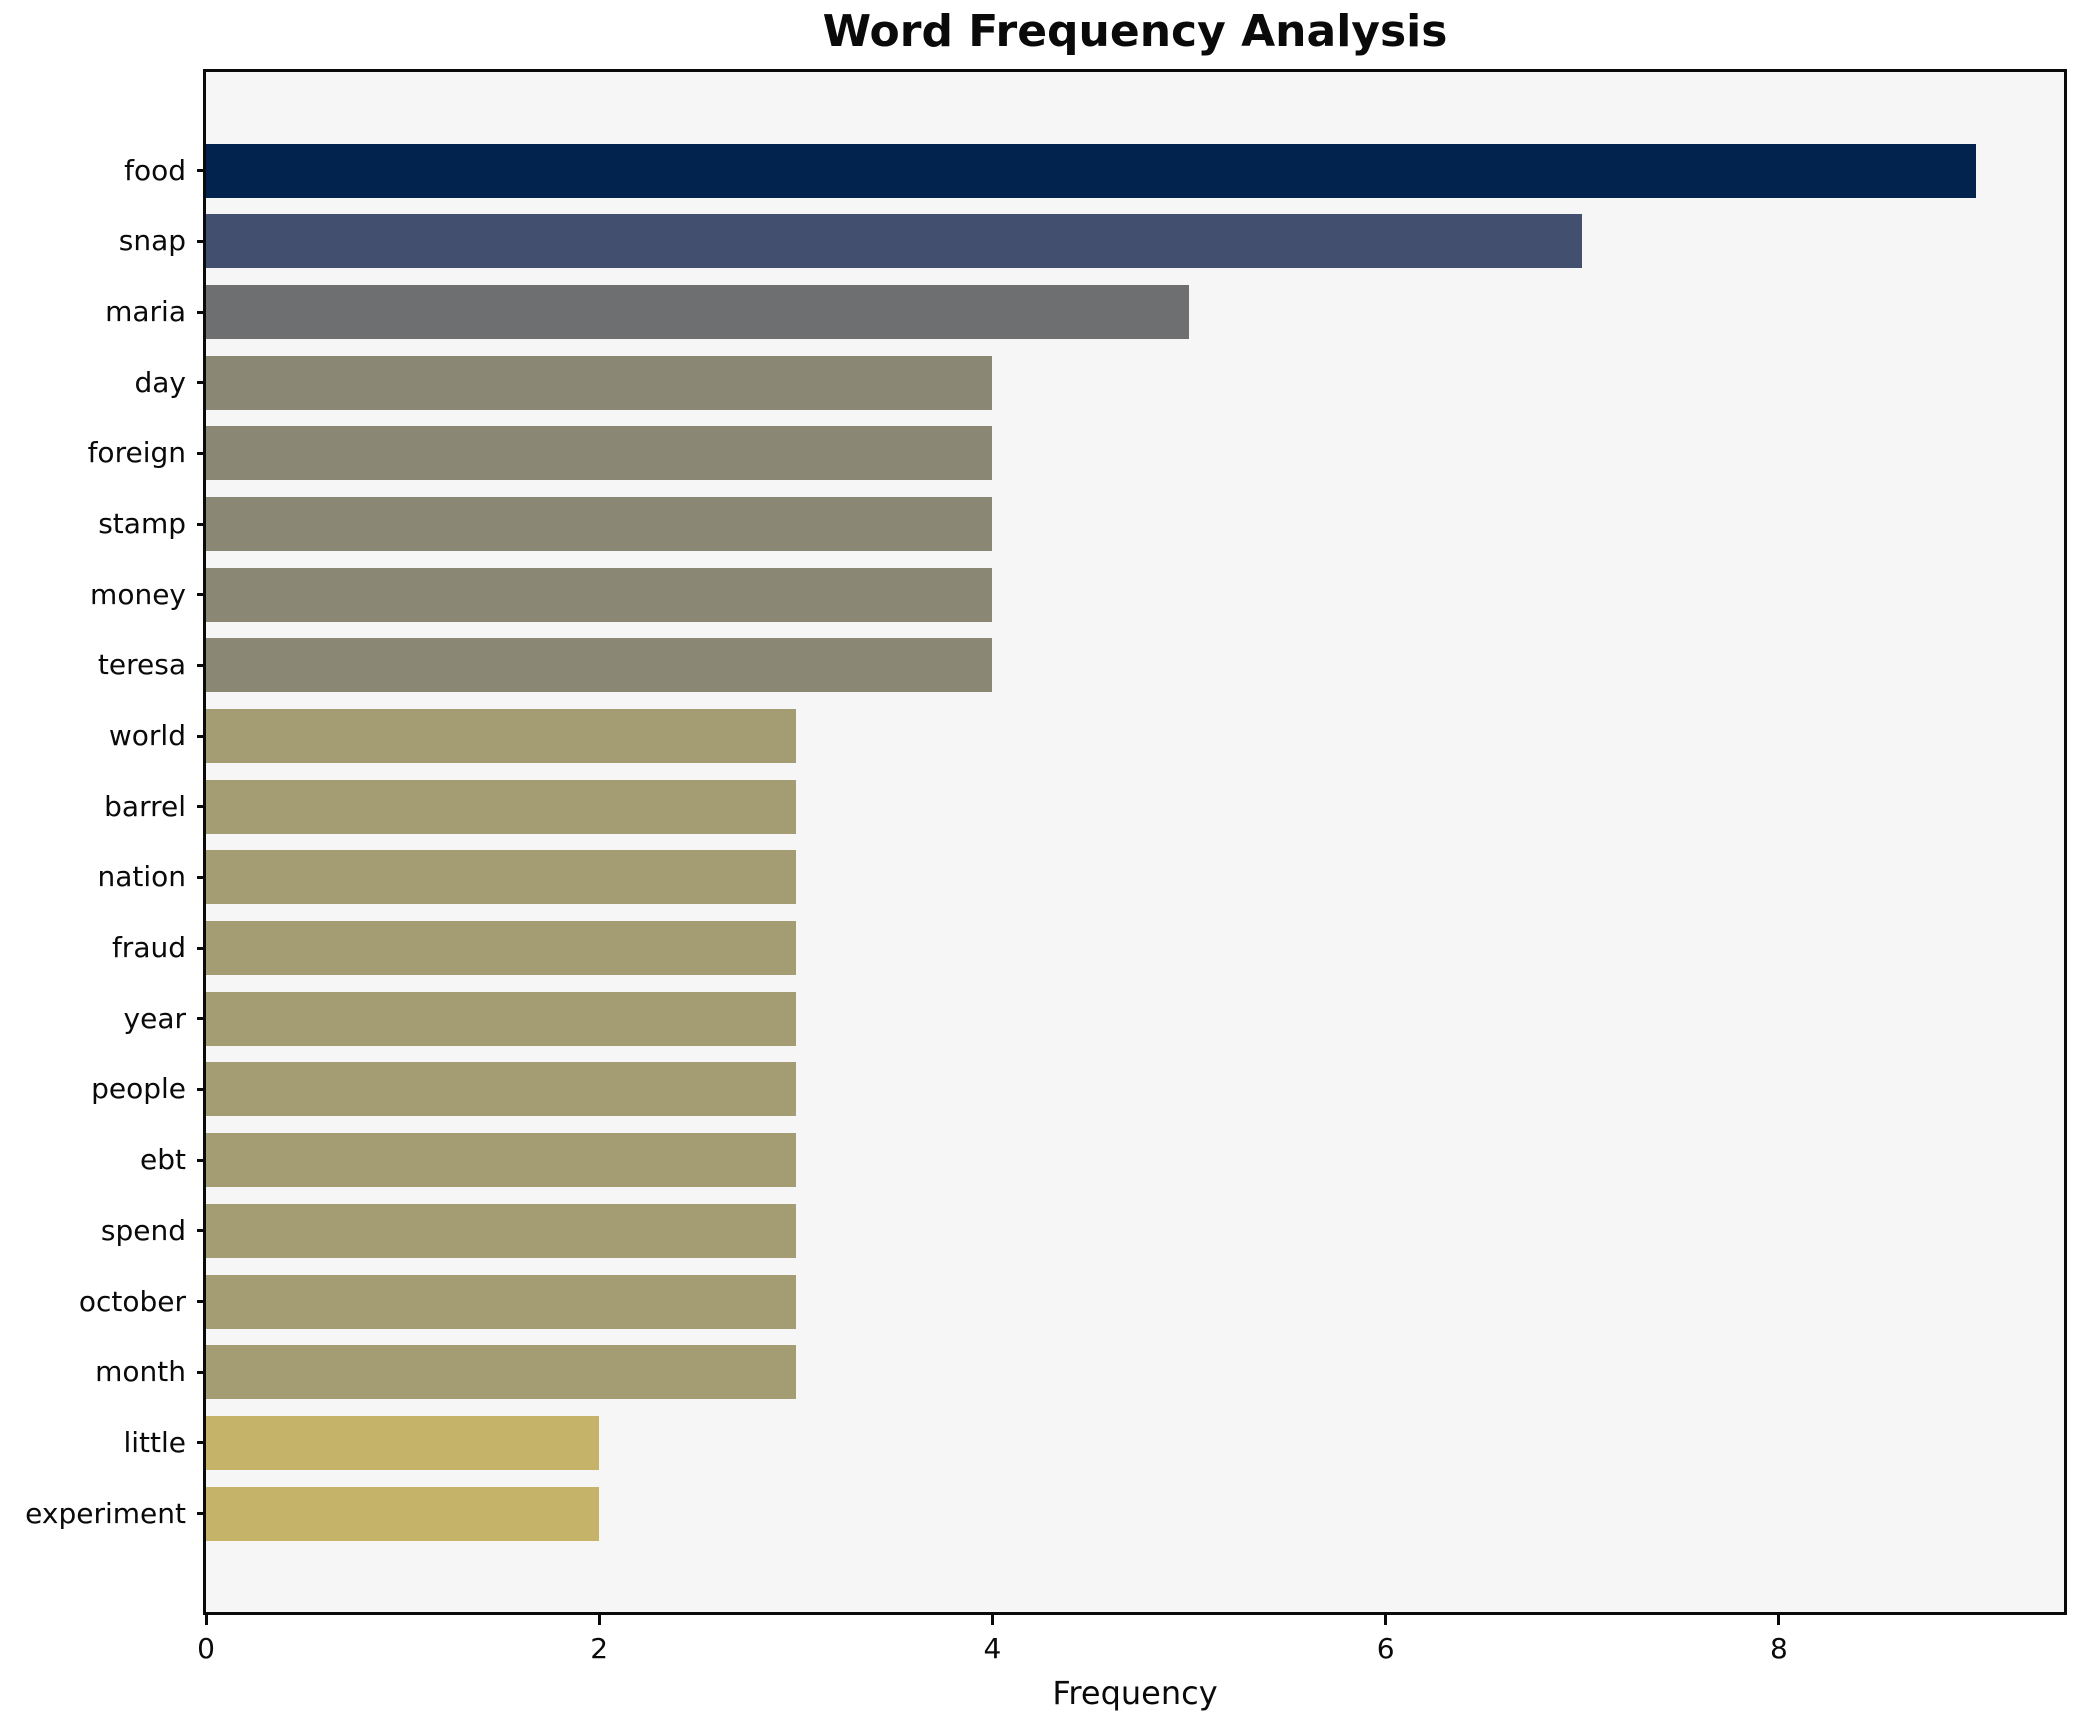  I want to click on y-tick-label-spend: spend, so click(143, 1230).